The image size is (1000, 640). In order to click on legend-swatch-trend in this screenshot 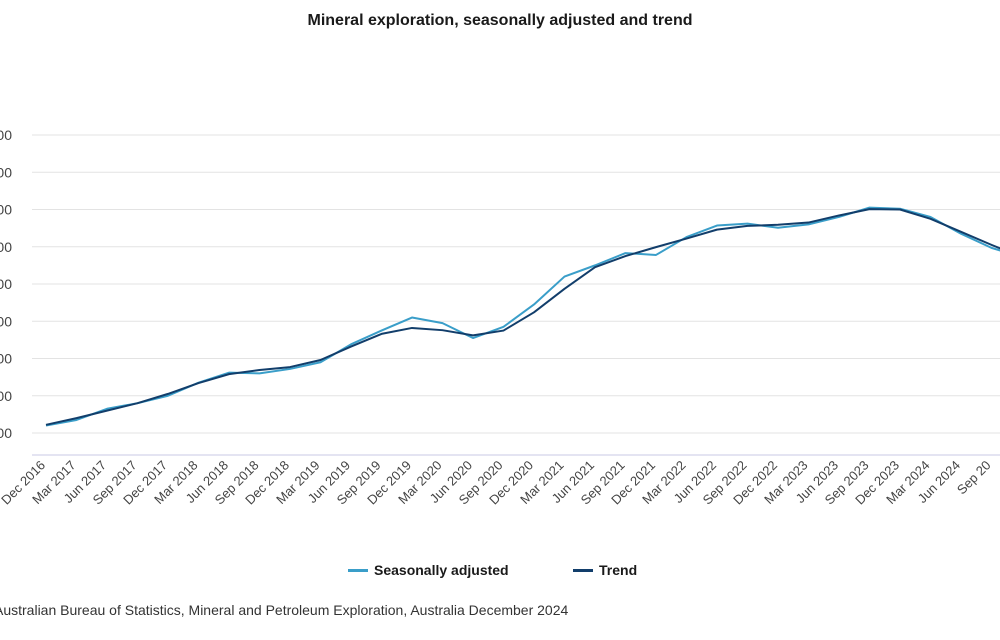, I will do `click(583, 570)`.